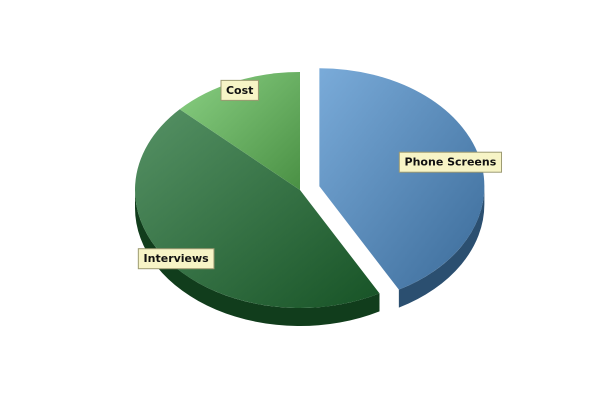 The height and width of the screenshot is (400, 600). I want to click on pie-label-interviews: Interviews, so click(176, 259).